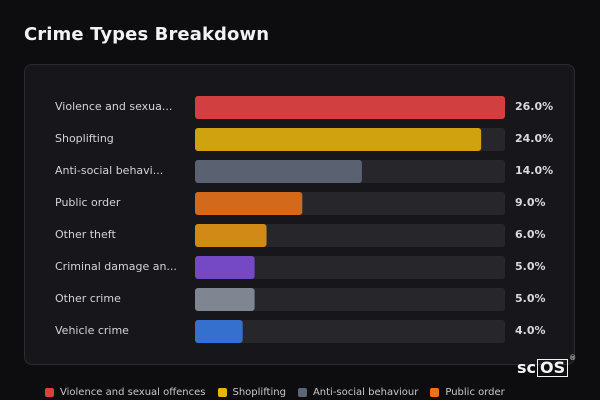 This screenshot has height=400, width=600. I want to click on scos-logo: sc OS ®, so click(546, 365).